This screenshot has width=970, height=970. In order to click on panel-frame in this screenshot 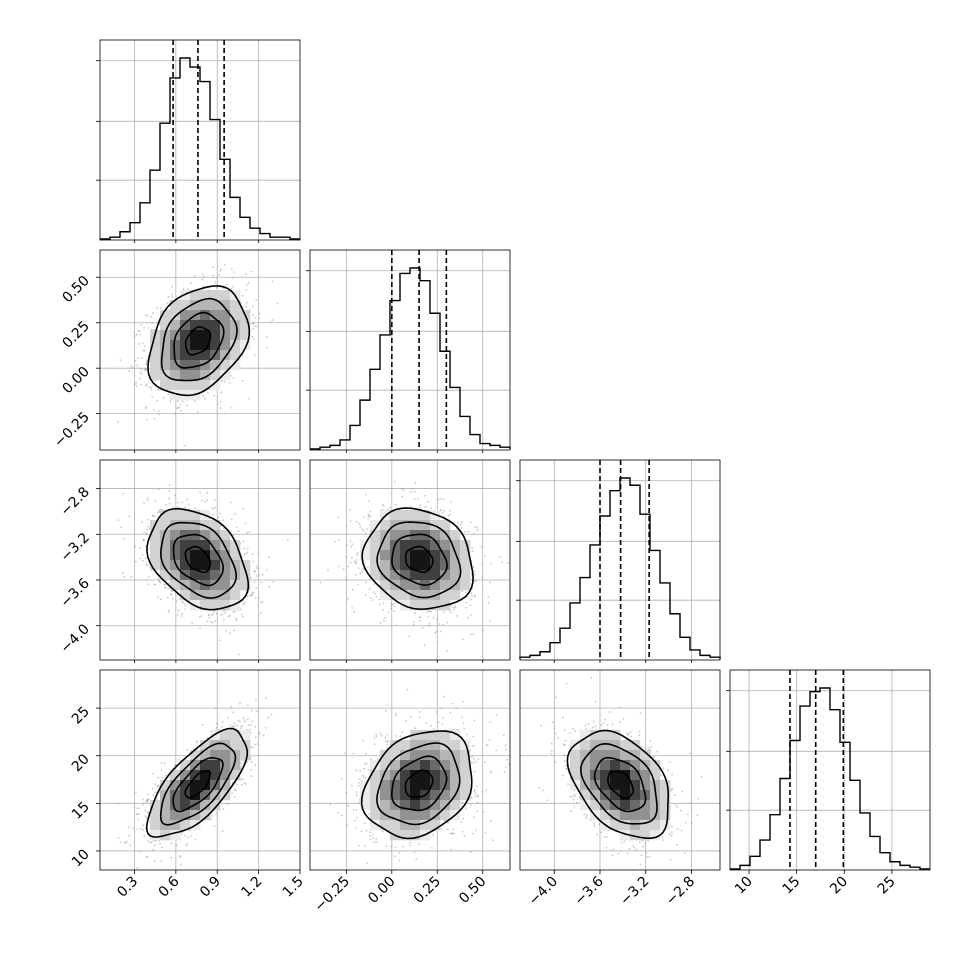, I will do `click(410, 560)`.